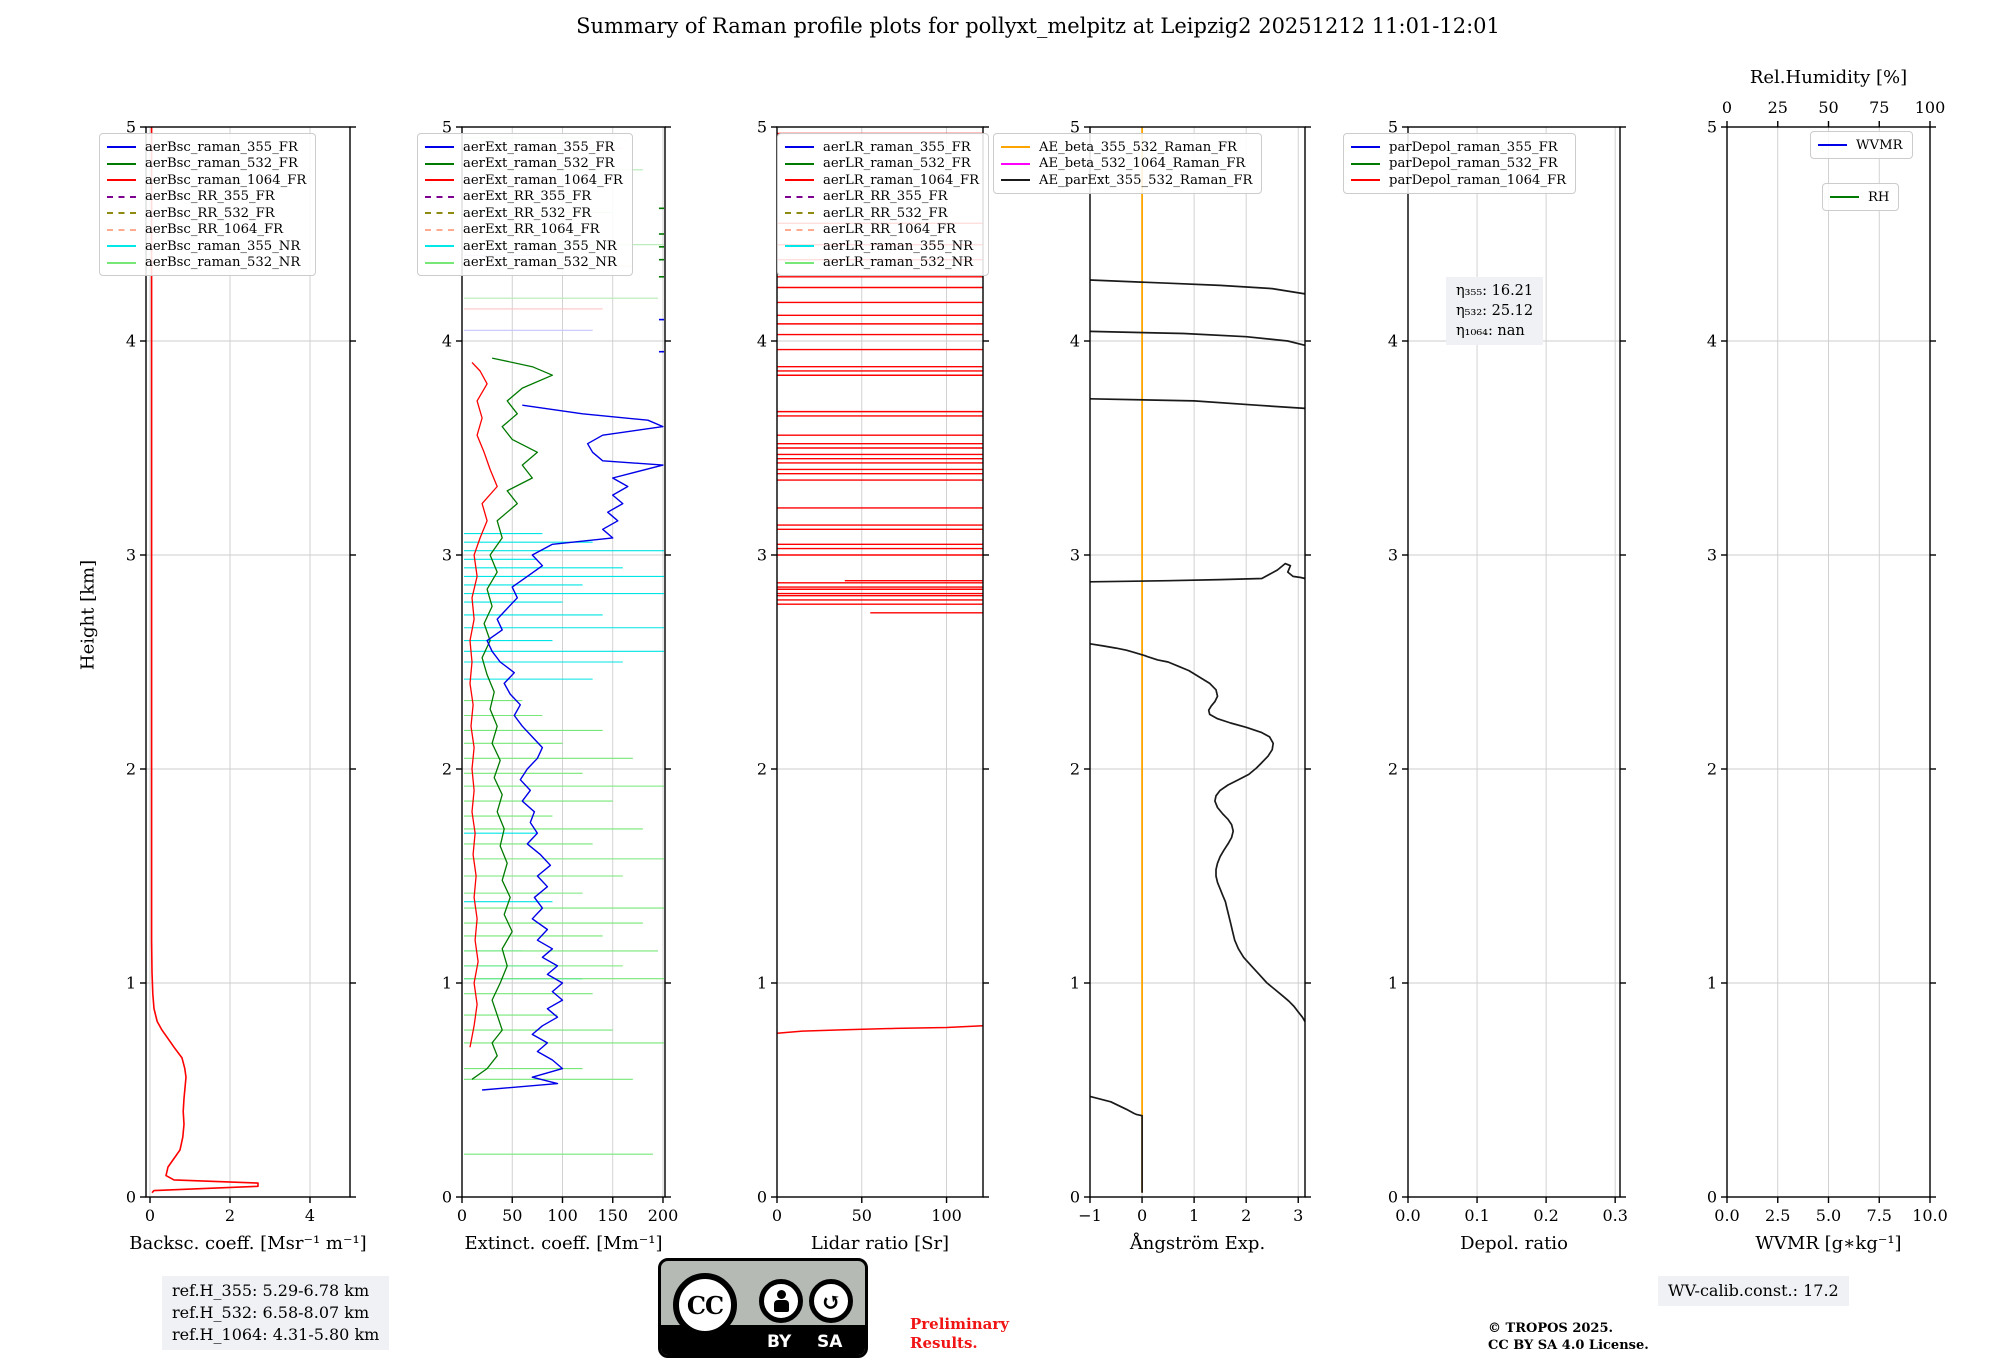  I want to click on legend-label: aerLR_raman_1064_FR, so click(901, 180).